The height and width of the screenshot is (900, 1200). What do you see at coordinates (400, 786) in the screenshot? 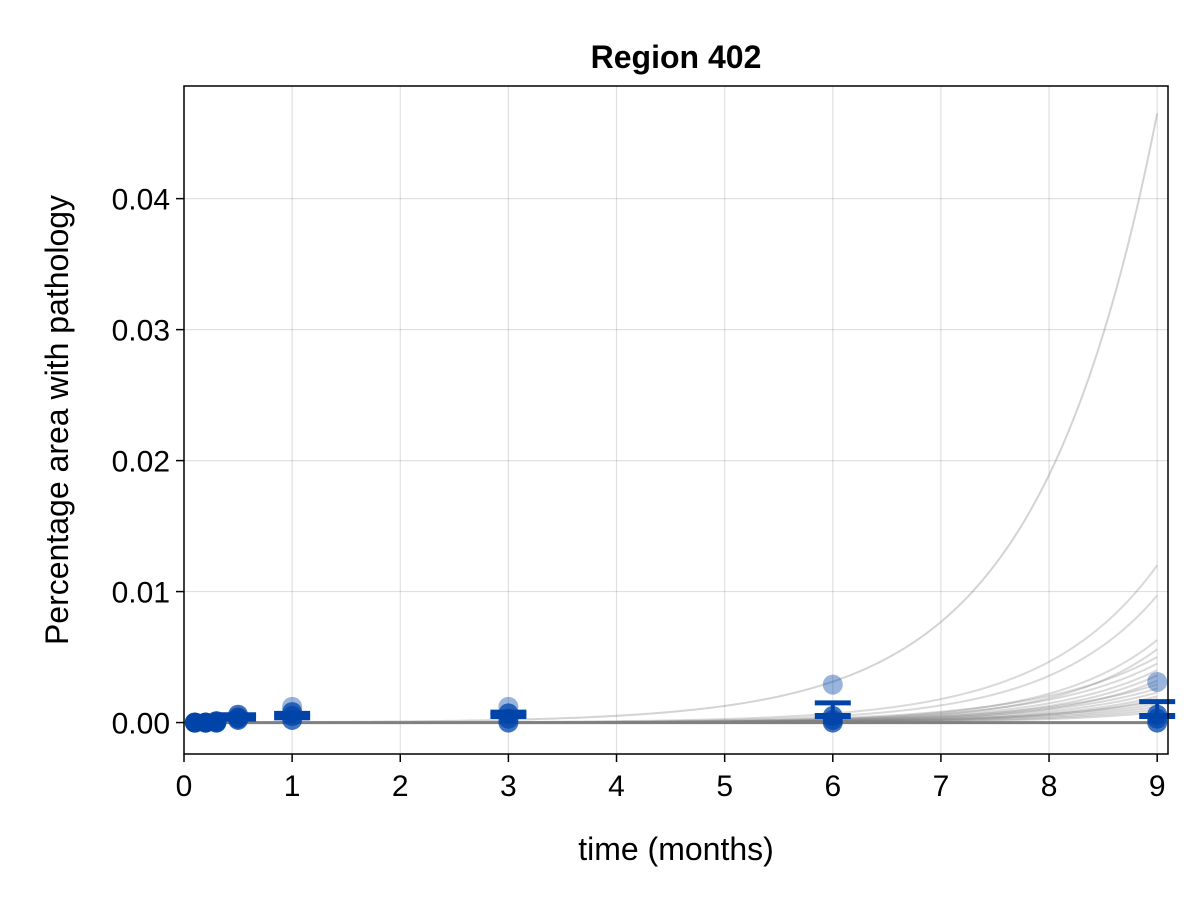
I see `x-tick-label: 2` at bounding box center [400, 786].